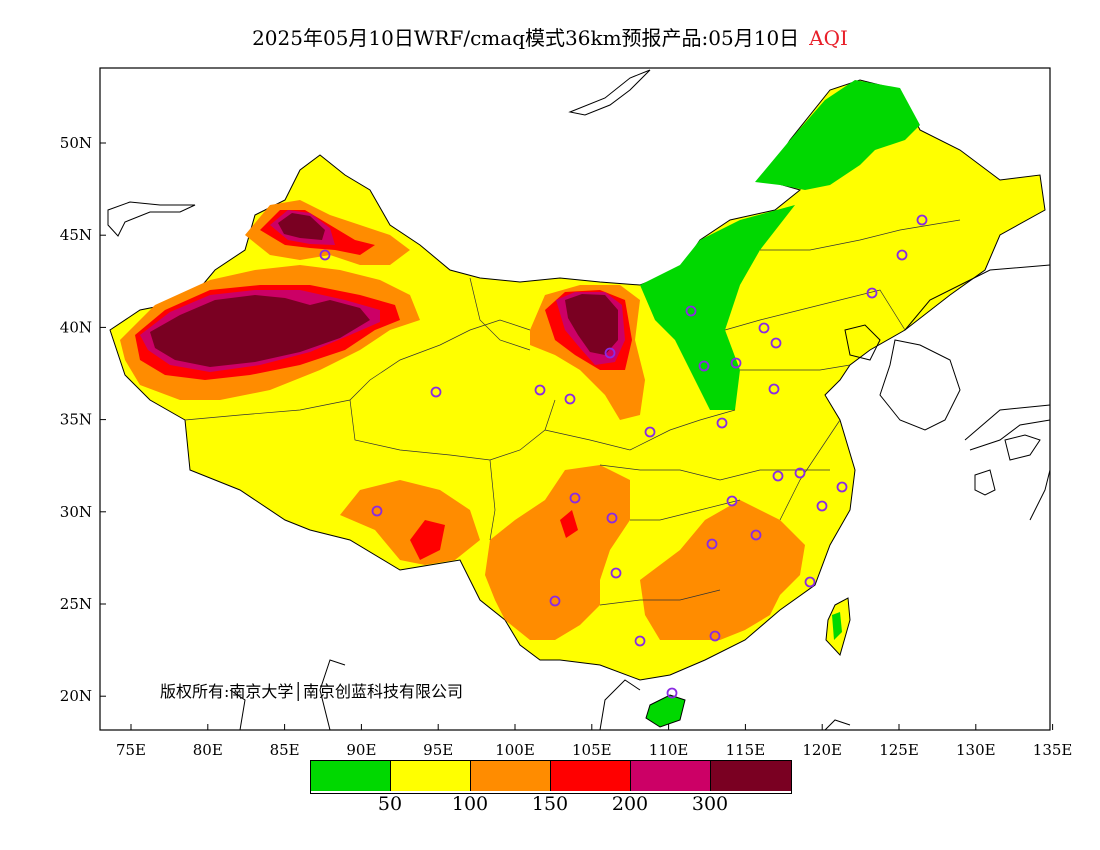 The height and width of the screenshot is (850, 1100). What do you see at coordinates (592, 750) in the screenshot?
I see `lon-tick-label: 105E` at bounding box center [592, 750].